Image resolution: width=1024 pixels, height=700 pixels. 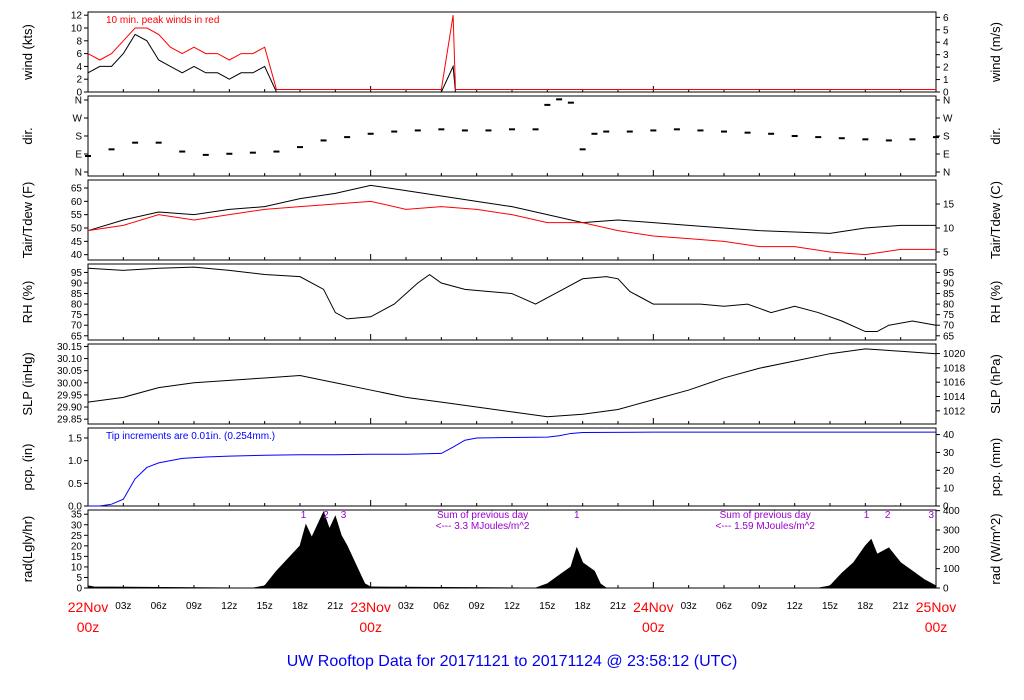 What do you see at coordinates (949, 284) in the screenshot?
I see `right-tick-label: 90` at bounding box center [949, 284].